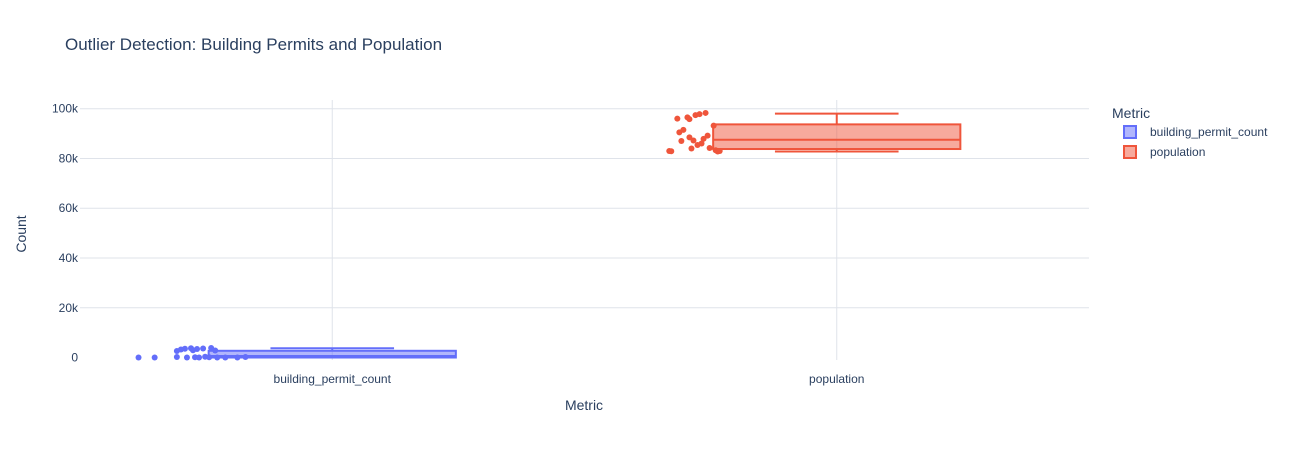 The width and height of the screenshot is (1302, 450). I want to click on legend-item-population: population, so click(1164, 152).